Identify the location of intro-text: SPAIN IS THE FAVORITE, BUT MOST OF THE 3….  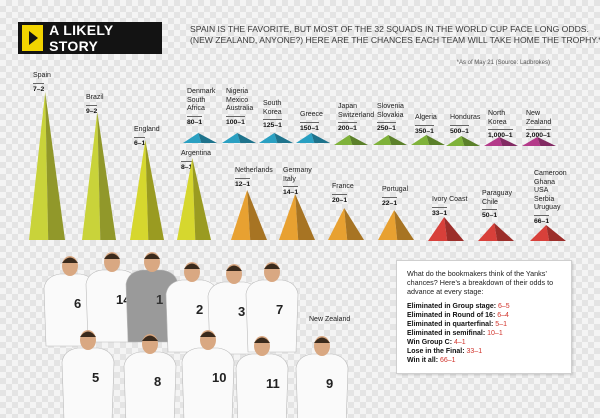
(395, 35).